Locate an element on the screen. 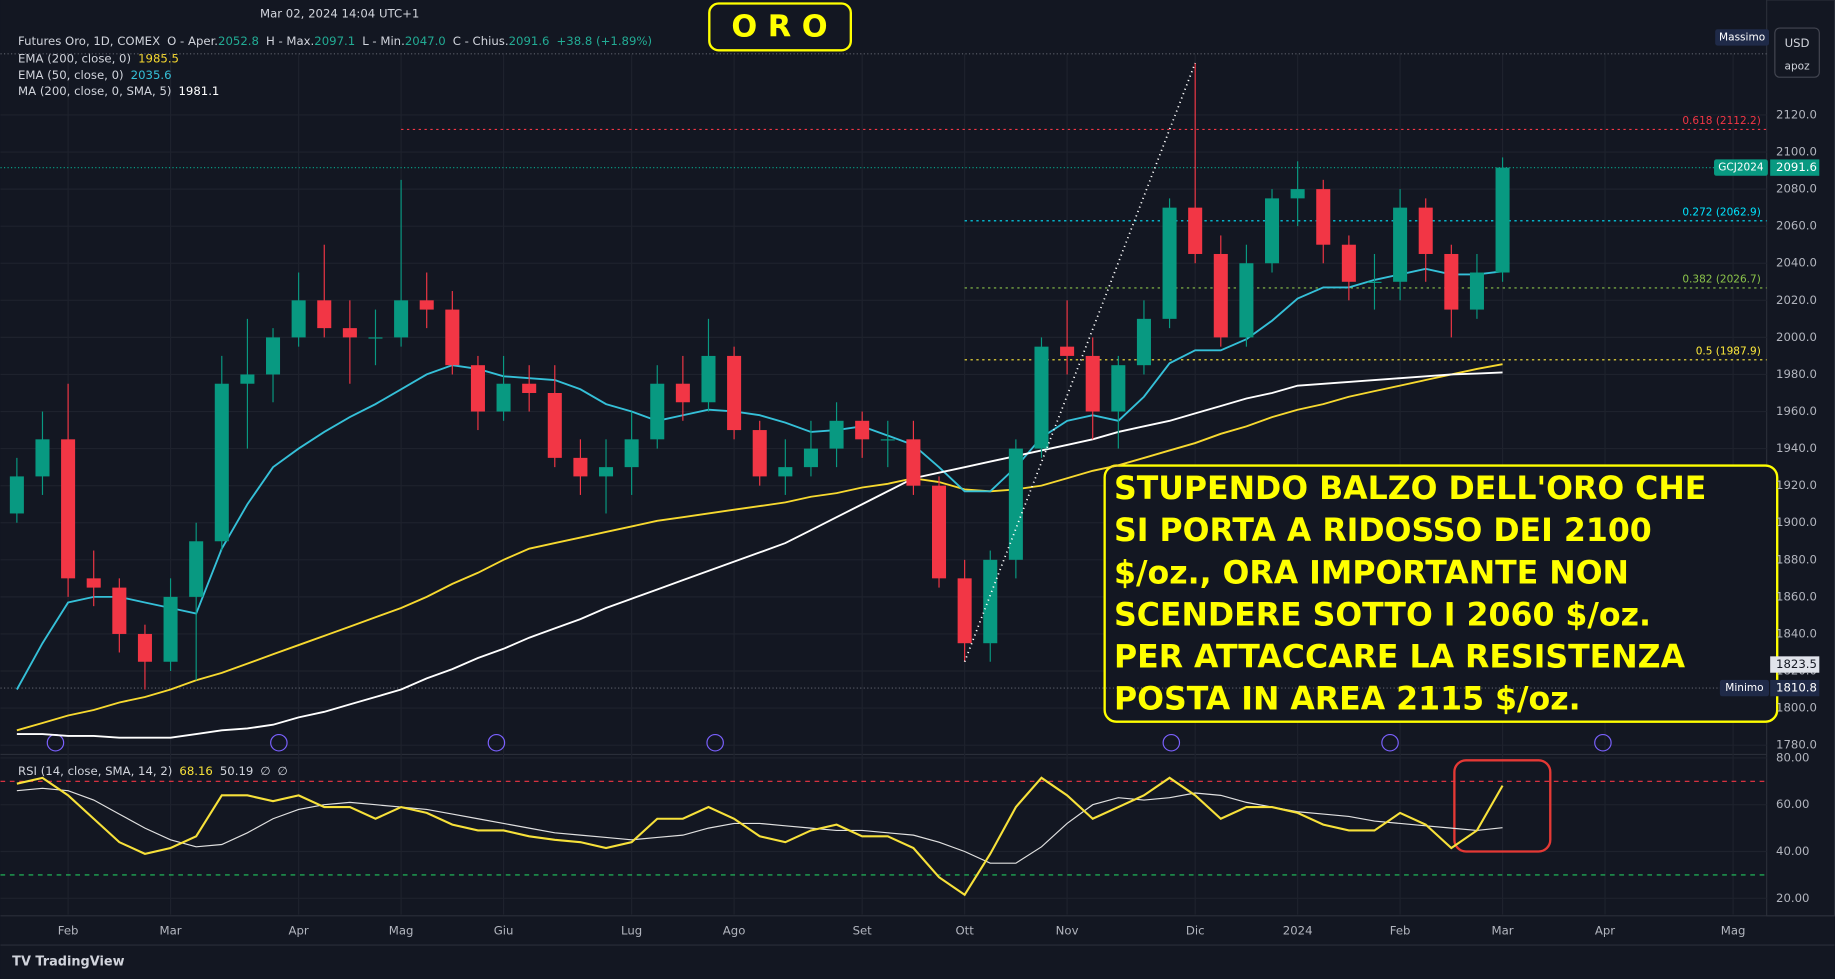 Image resolution: width=1835 pixels, height=979 pixels. rsi-value: 68.16 is located at coordinates (195, 770).